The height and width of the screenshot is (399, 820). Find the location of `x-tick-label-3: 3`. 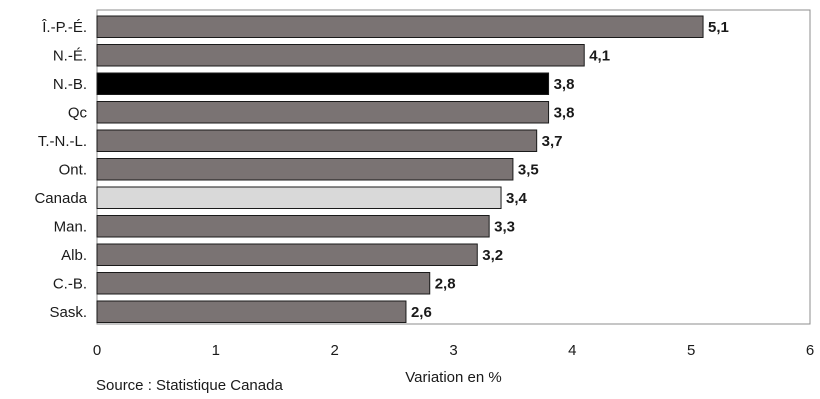

x-tick-label-3: 3 is located at coordinates (453, 350).